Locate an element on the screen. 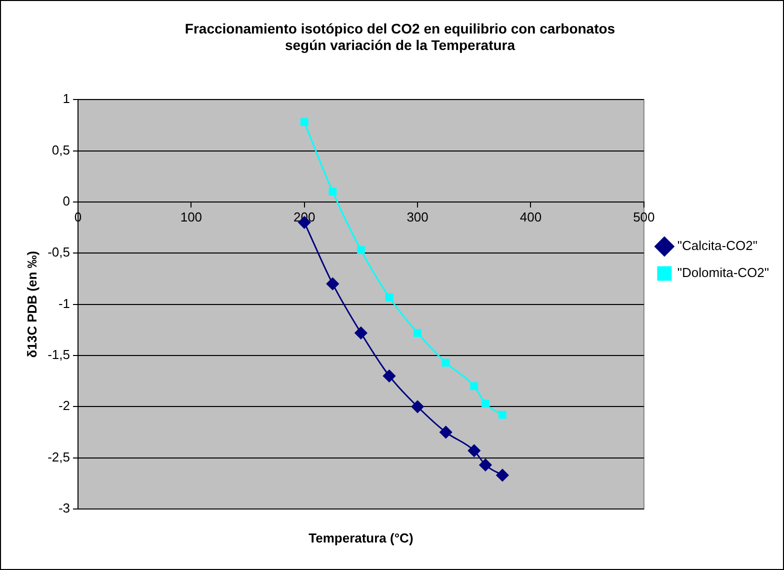 This screenshot has height=570, width=784. x-tick-label: 300 is located at coordinates (417, 216).